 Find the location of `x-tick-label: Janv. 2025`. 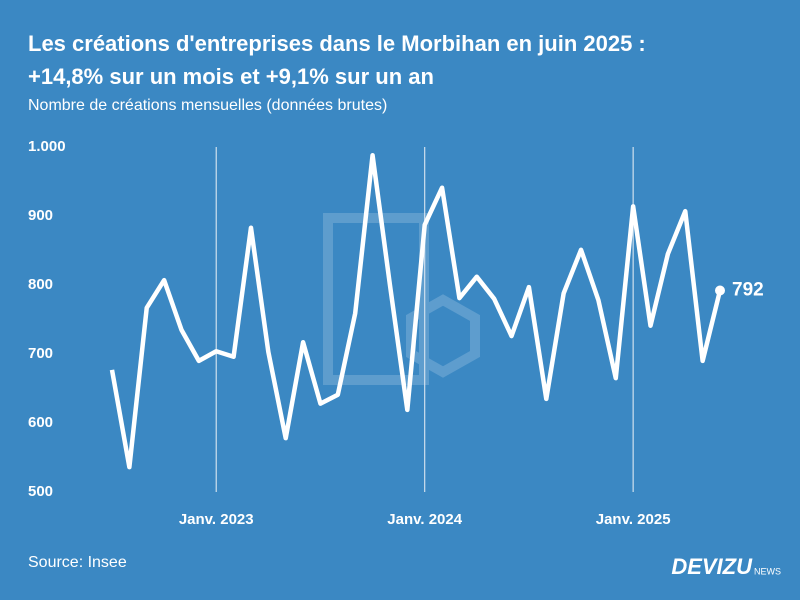

x-tick-label: Janv. 2025 is located at coordinates (633, 519).